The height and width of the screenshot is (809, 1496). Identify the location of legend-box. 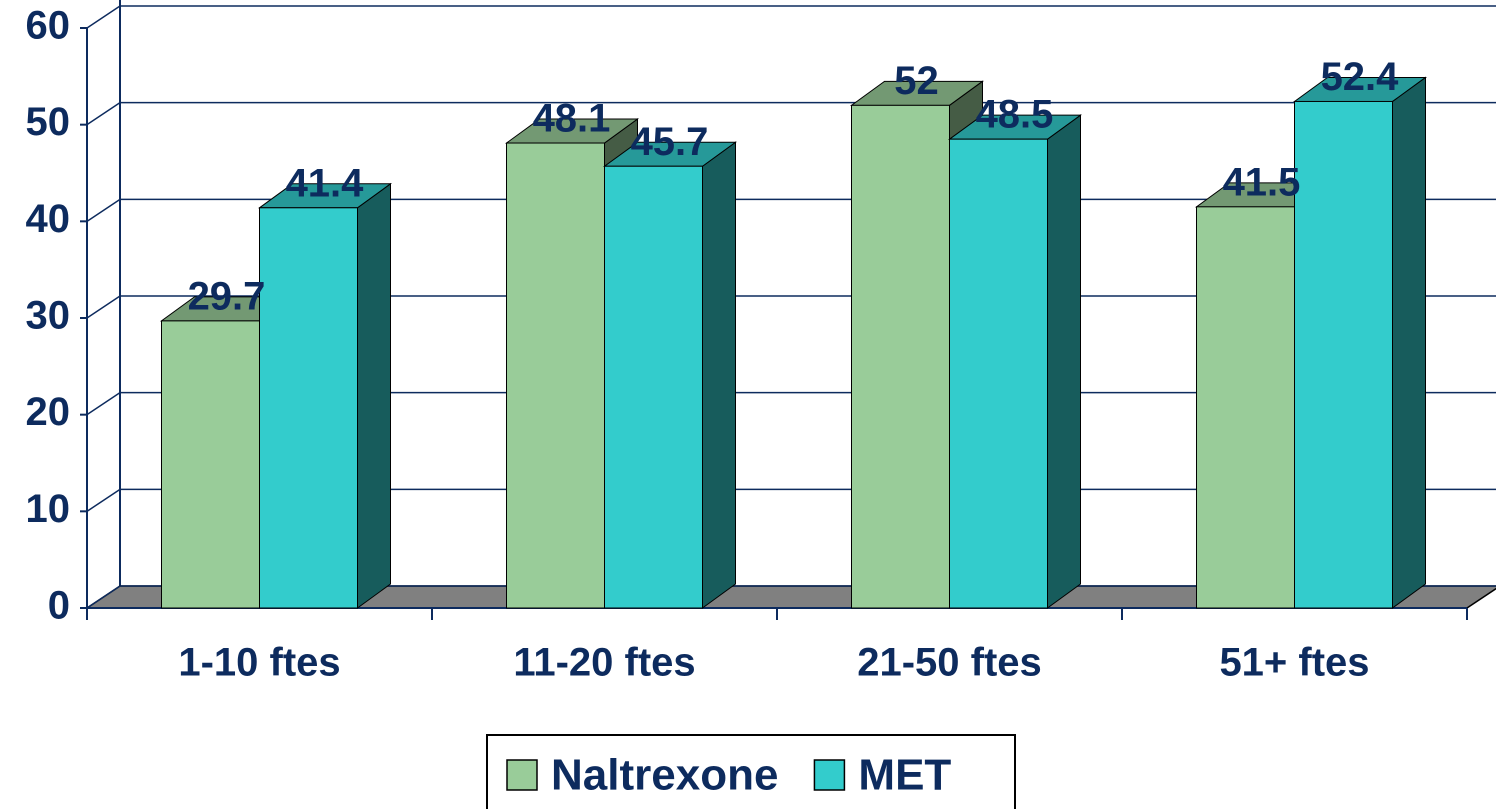
(751, 771).